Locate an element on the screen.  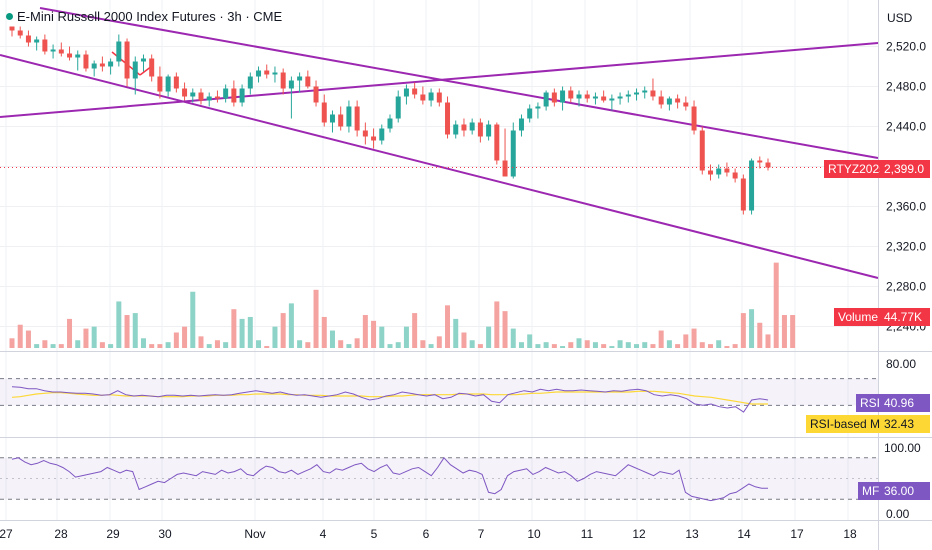
price-axis-label: 2,360.0 is located at coordinates (906, 207).